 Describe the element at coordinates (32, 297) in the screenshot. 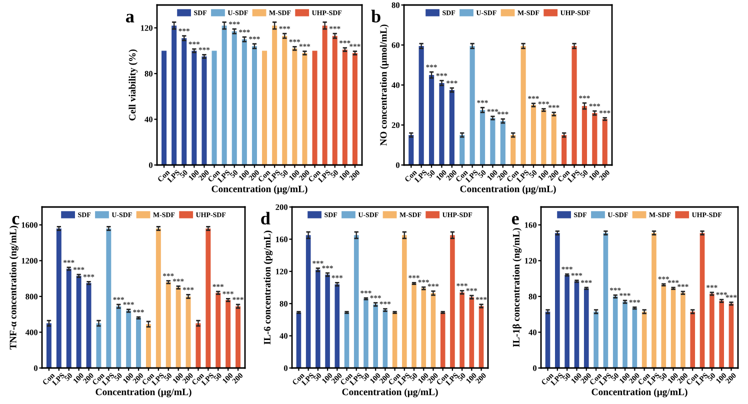

I see `y-tick-label: 800` at that location.